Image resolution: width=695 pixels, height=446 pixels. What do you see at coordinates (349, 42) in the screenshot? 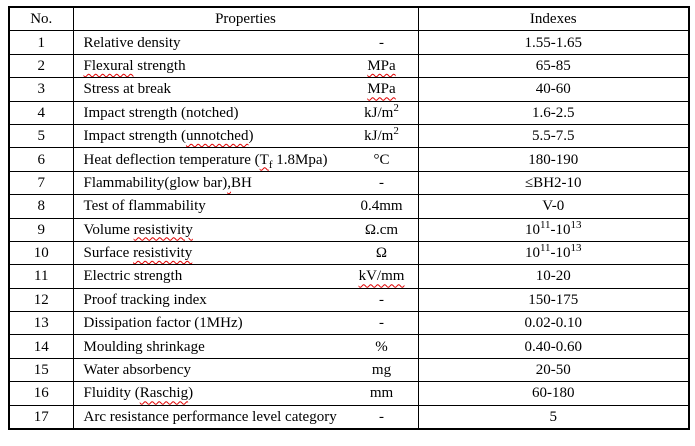
I see `table-row: 1 Relative density - 1.55-1.65` at bounding box center [349, 42].